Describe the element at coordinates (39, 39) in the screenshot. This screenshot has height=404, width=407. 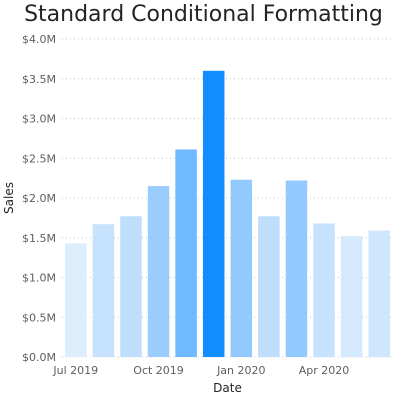
I see `y-tick-label: $4.0M` at that location.